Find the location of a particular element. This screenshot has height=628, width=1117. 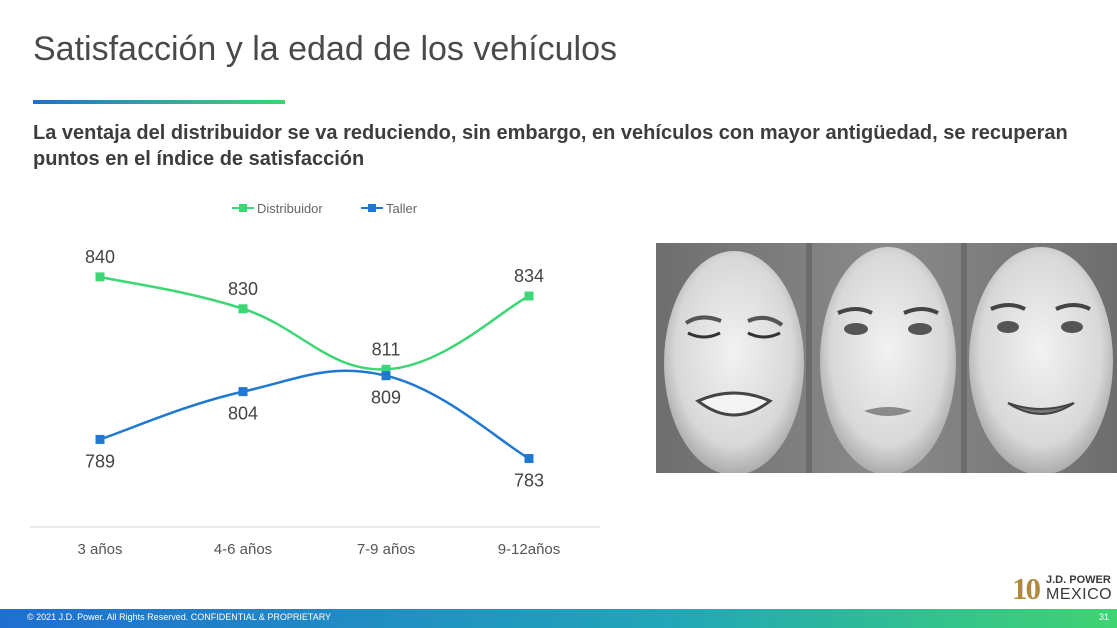

legend-label: Distribuidor is located at coordinates (290, 208).